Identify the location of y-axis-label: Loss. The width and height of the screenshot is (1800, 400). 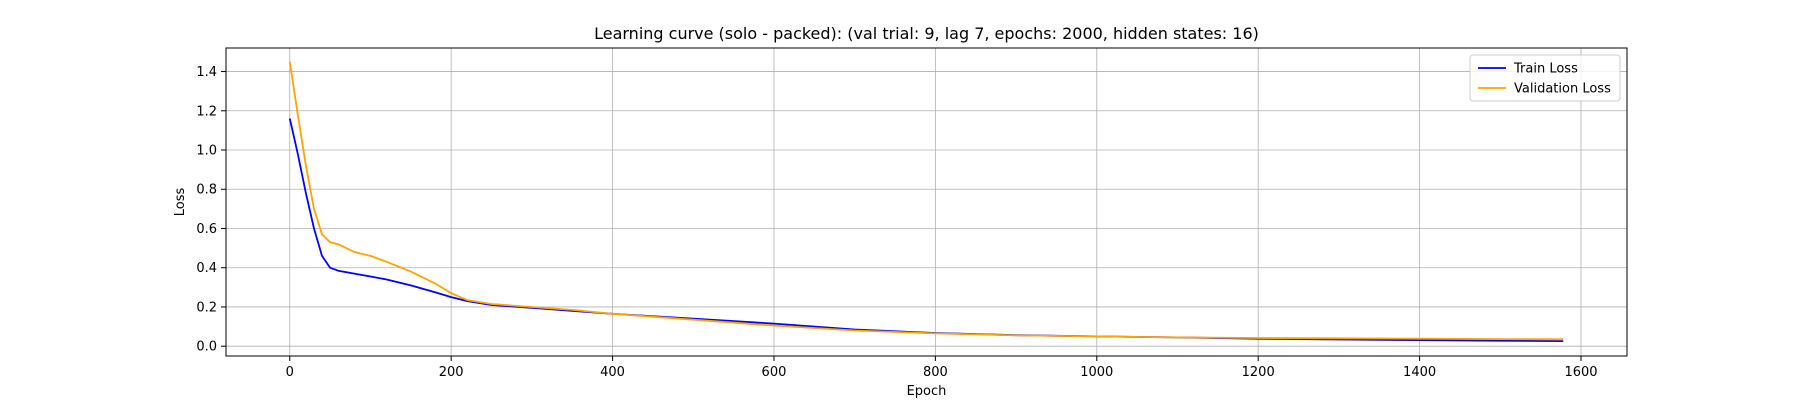
(180, 202).